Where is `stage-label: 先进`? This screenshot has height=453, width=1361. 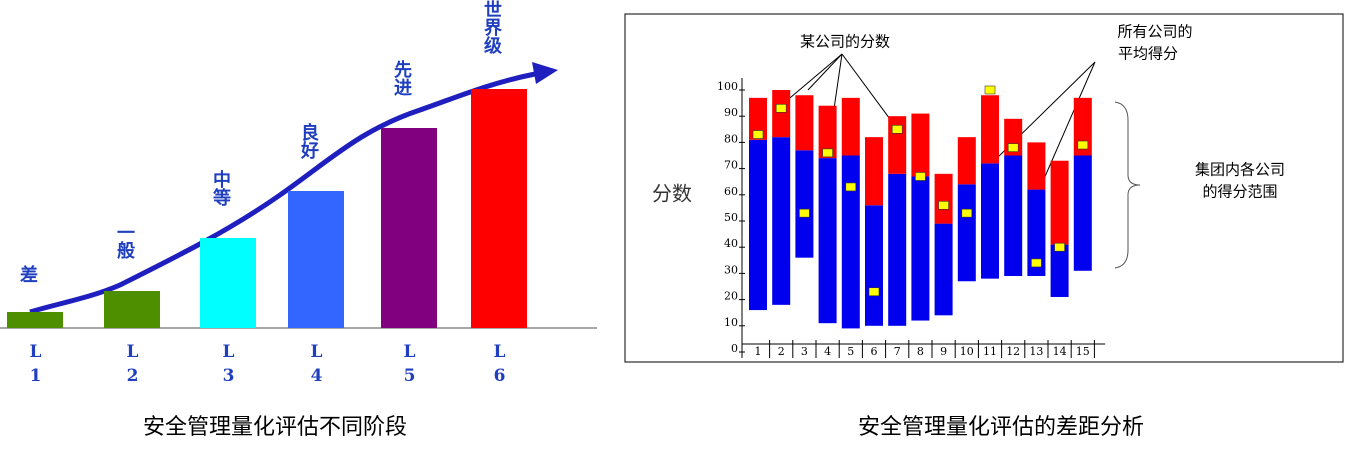
stage-label: 先进 is located at coordinates (401, 78).